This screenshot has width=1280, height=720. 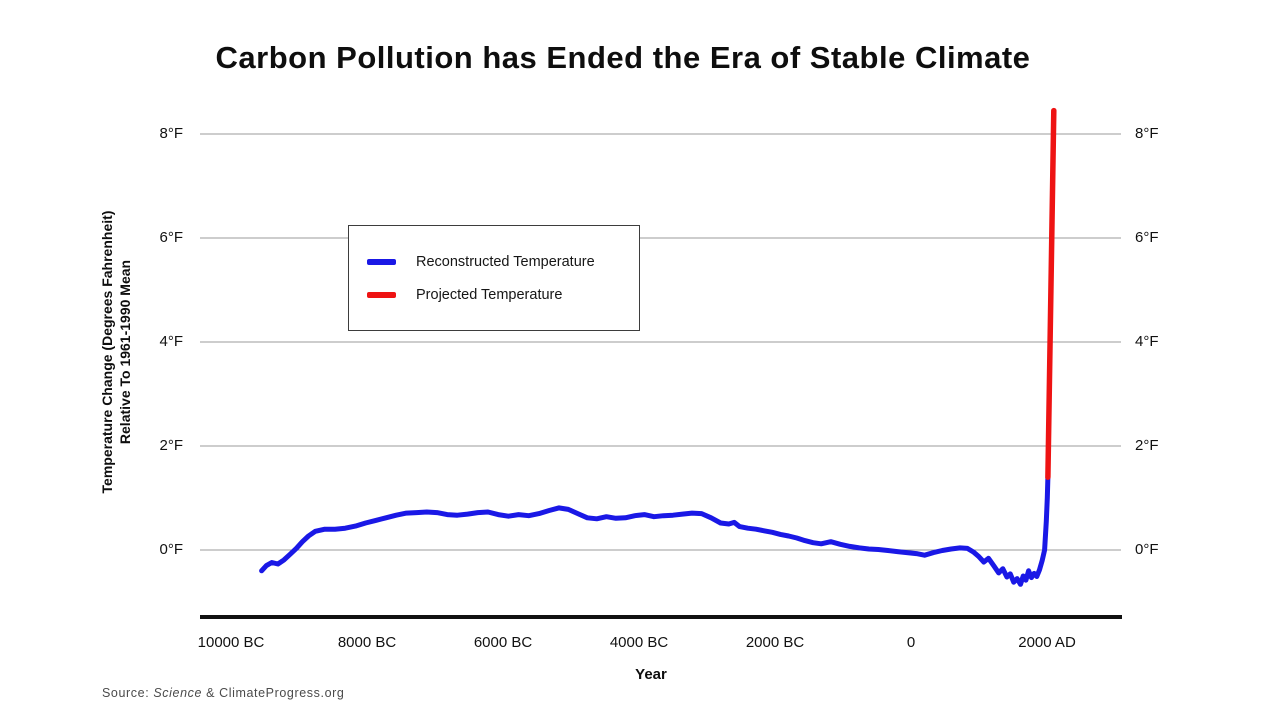 I want to click on legend-item-projected: Projected Temperature, so click(x=503, y=295).